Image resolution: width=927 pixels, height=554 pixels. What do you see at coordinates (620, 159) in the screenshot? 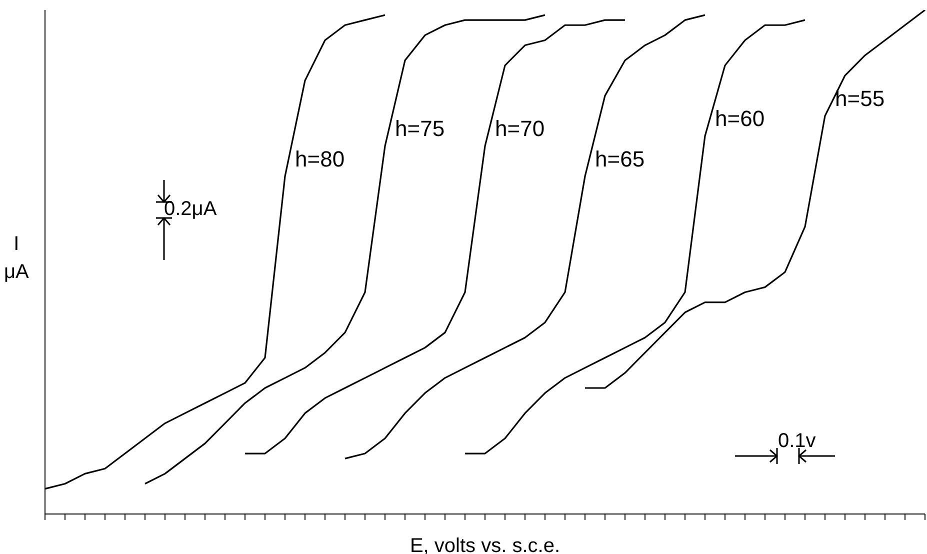
I see `series-label: h=65` at bounding box center [620, 159].